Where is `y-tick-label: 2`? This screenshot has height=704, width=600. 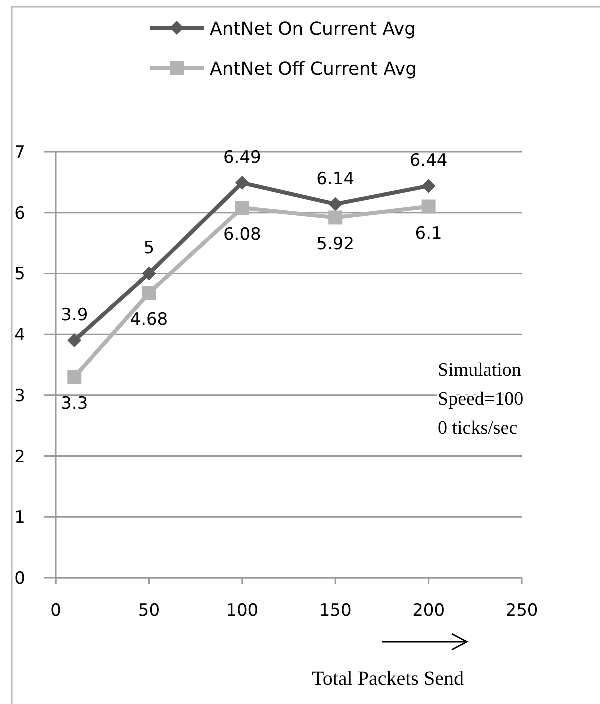 y-tick-label: 2 is located at coordinates (20, 457).